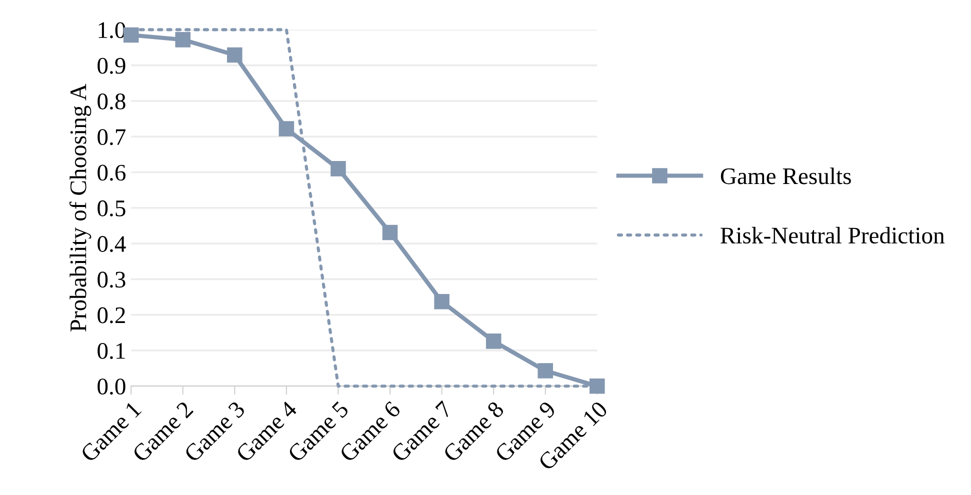 This screenshot has height=495, width=971. Describe the element at coordinates (80, 208) in the screenshot. I see `y-axis-title: Probability of Choosing A` at that location.